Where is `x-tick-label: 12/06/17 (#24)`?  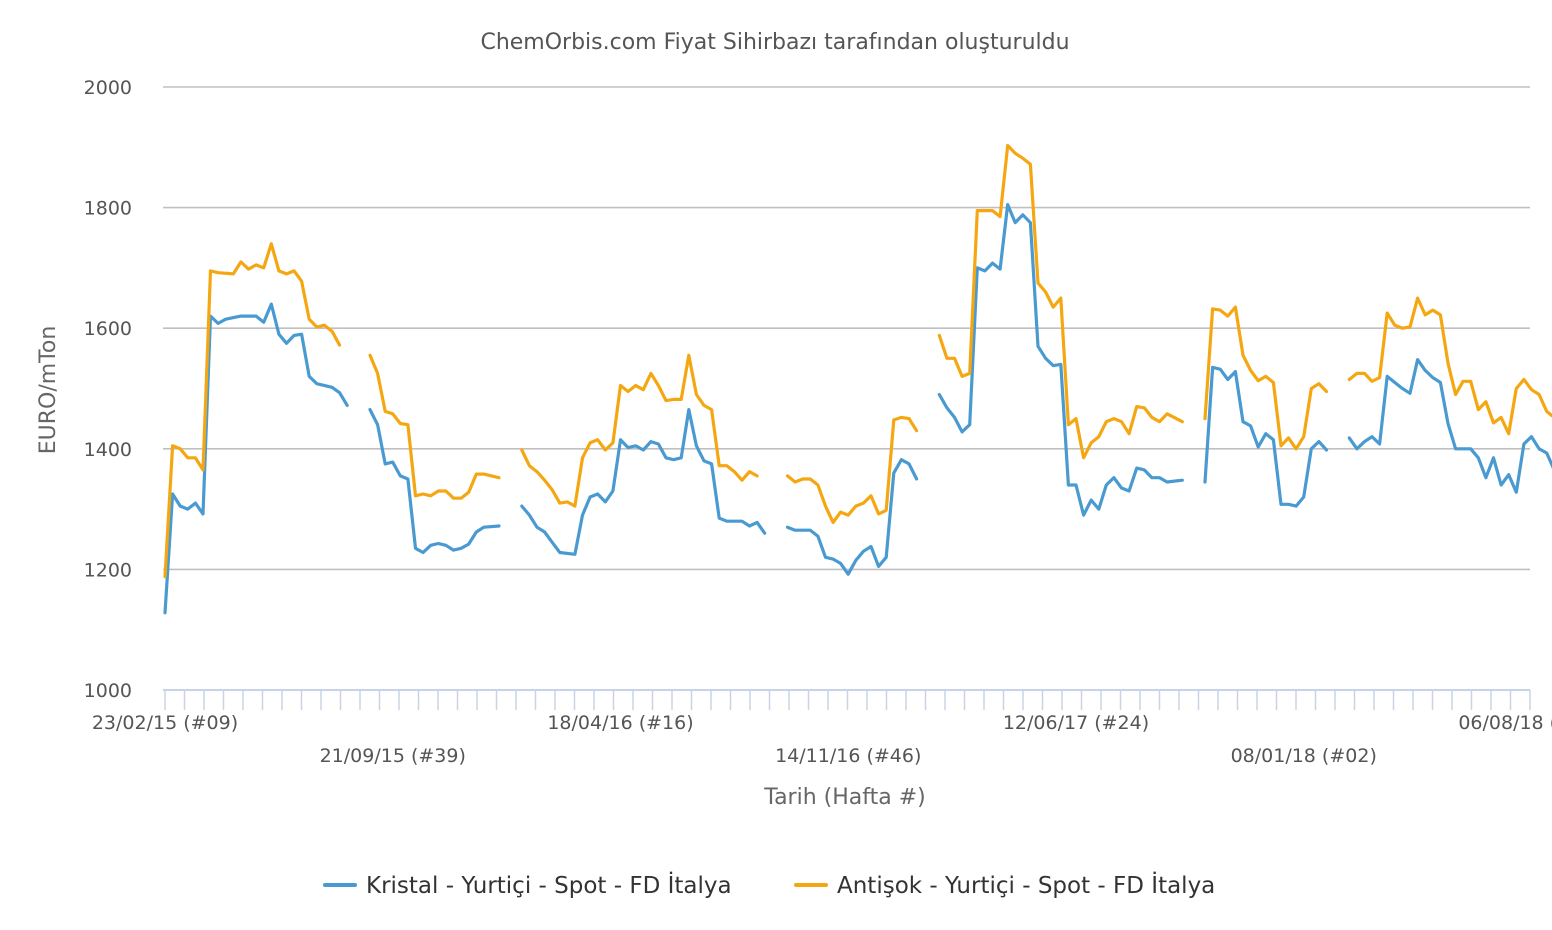
x-tick-label: 12/06/17 (#24) is located at coordinates (1076, 723).